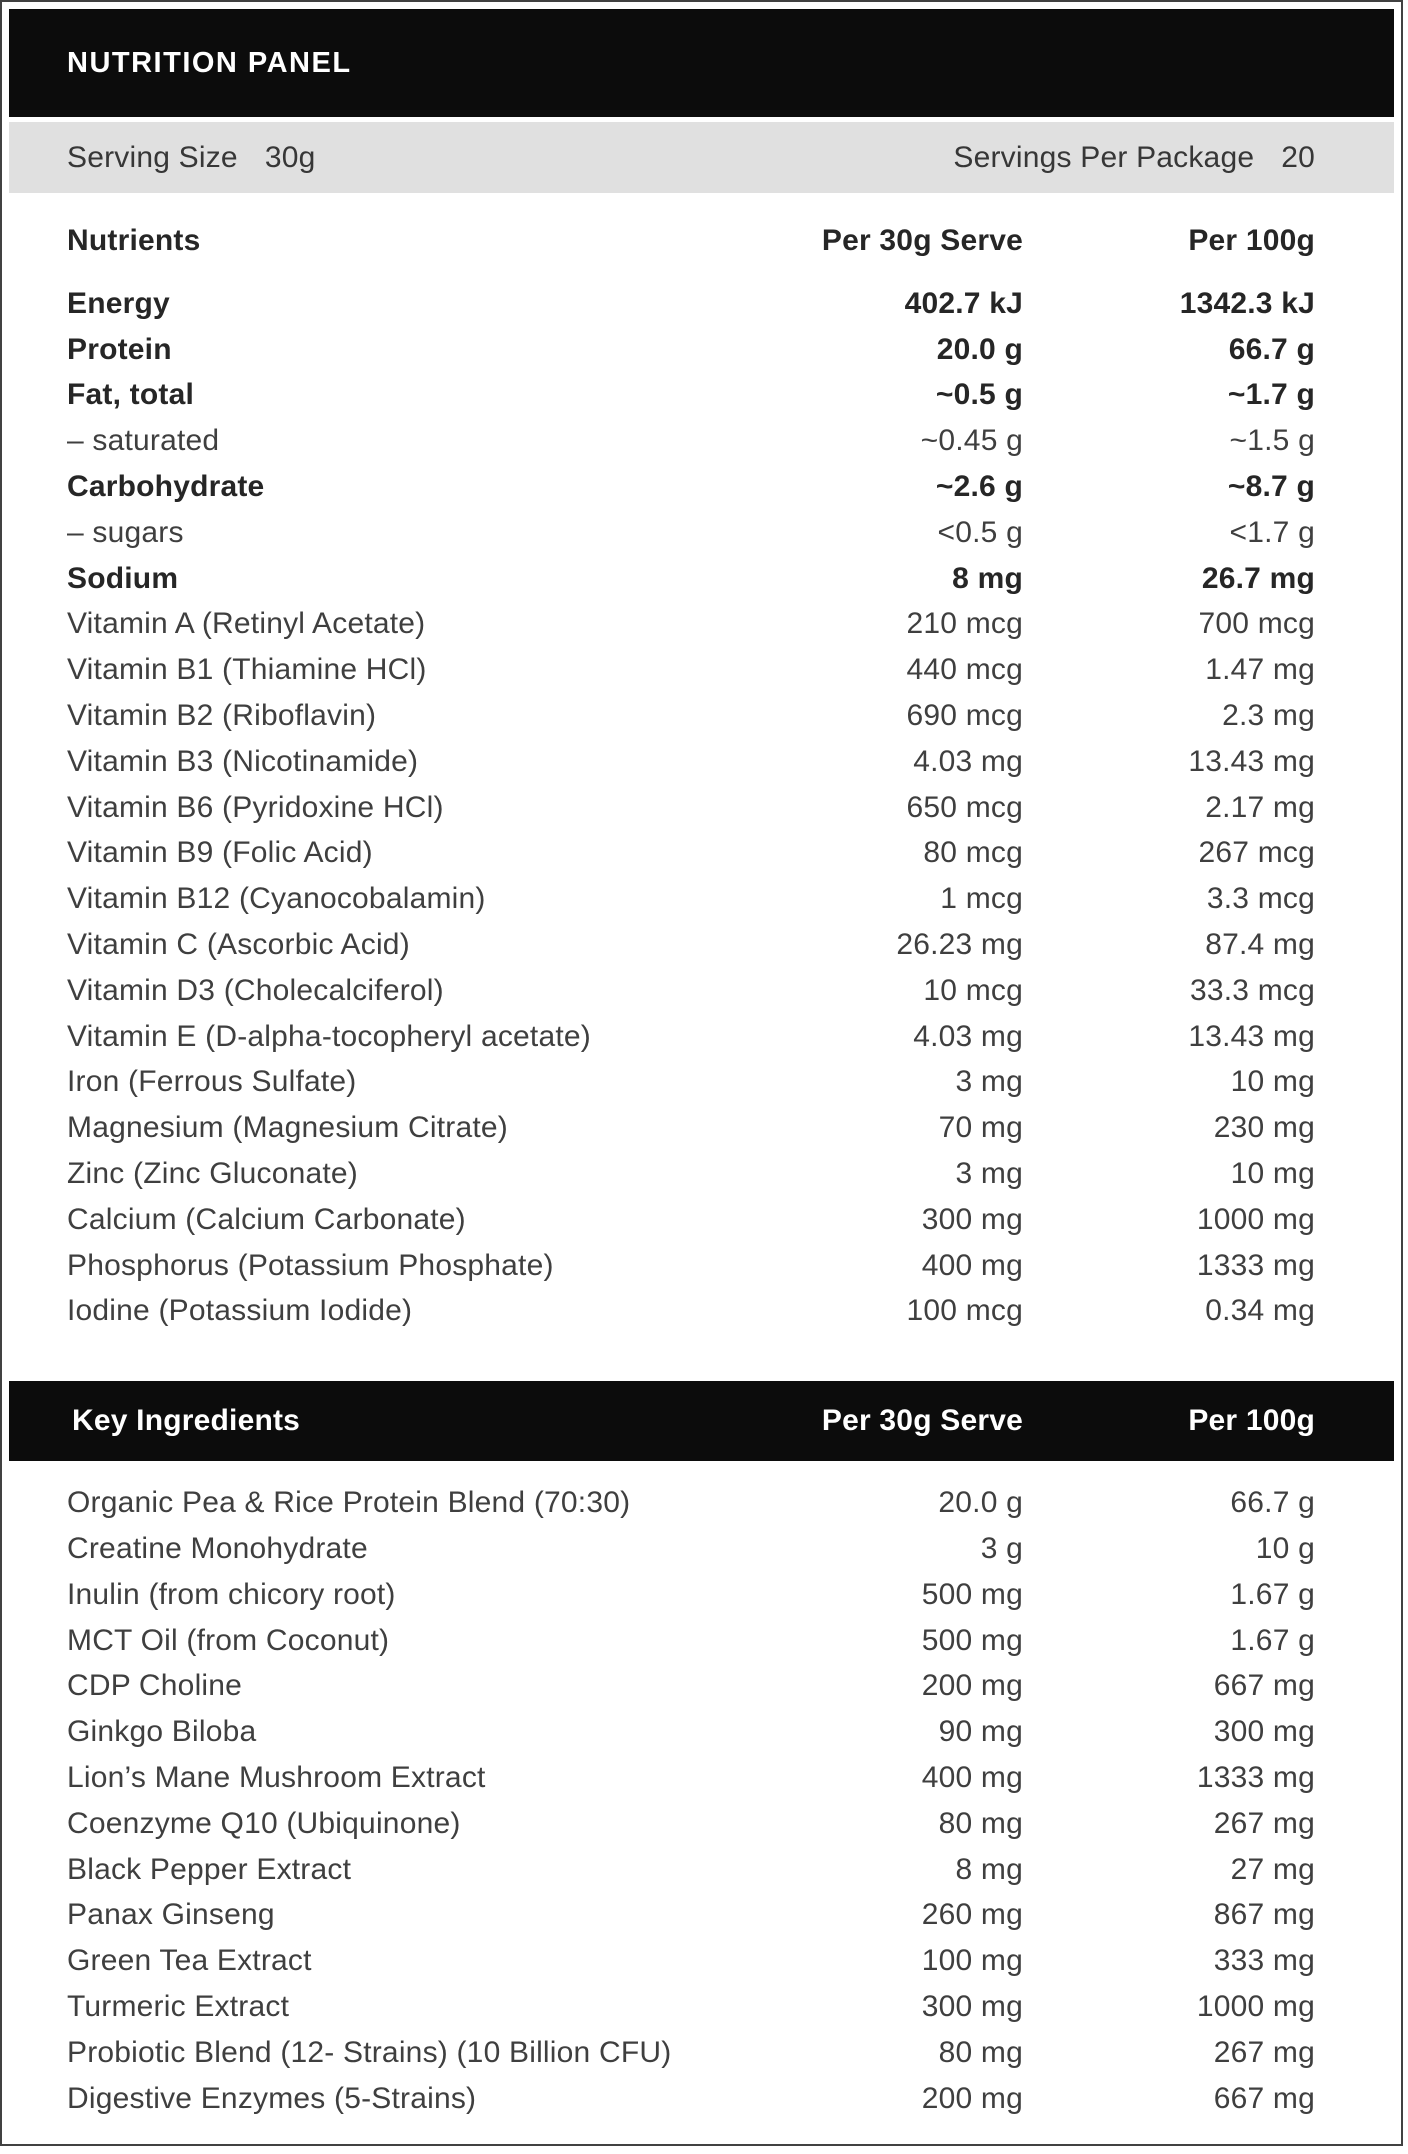 The height and width of the screenshot is (2154, 1408). I want to click on panel-title: NUTRITION PANEL, so click(209, 62).